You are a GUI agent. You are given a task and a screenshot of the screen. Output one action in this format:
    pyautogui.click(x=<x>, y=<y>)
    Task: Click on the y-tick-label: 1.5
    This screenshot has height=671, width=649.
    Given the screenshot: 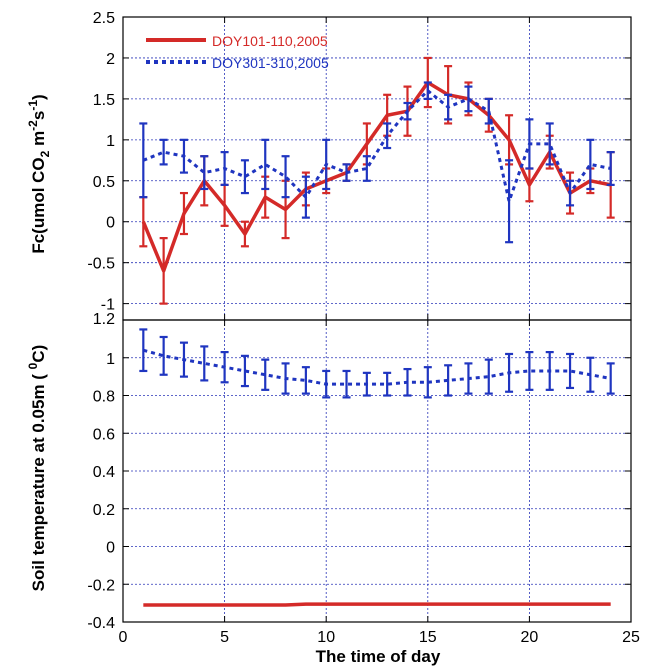 What is the action you would take?
    pyautogui.click(x=104, y=100)
    